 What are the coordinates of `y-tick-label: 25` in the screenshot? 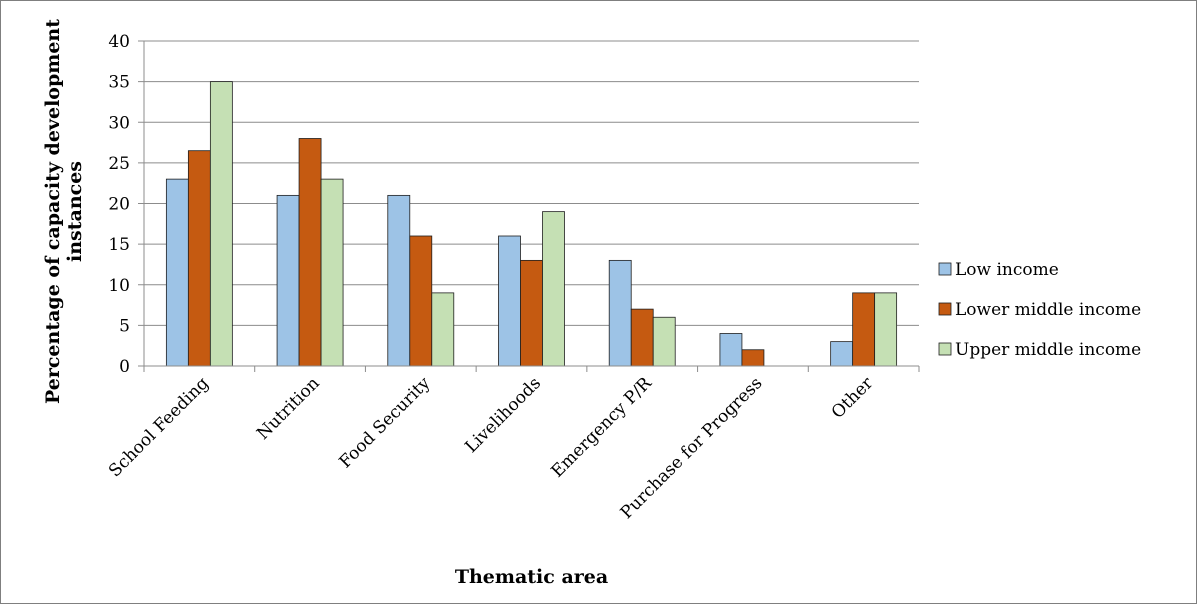 It's located at (119, 164).